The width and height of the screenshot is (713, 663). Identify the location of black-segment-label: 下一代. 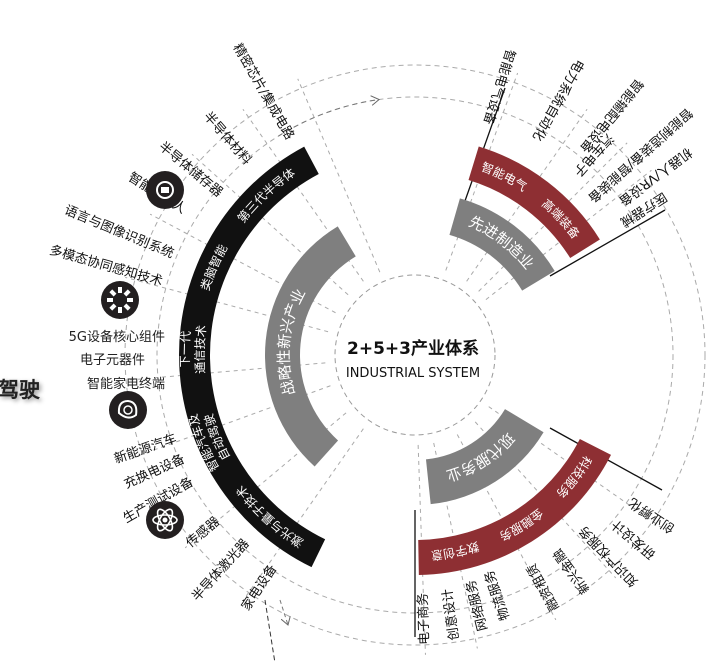
(185, 348).